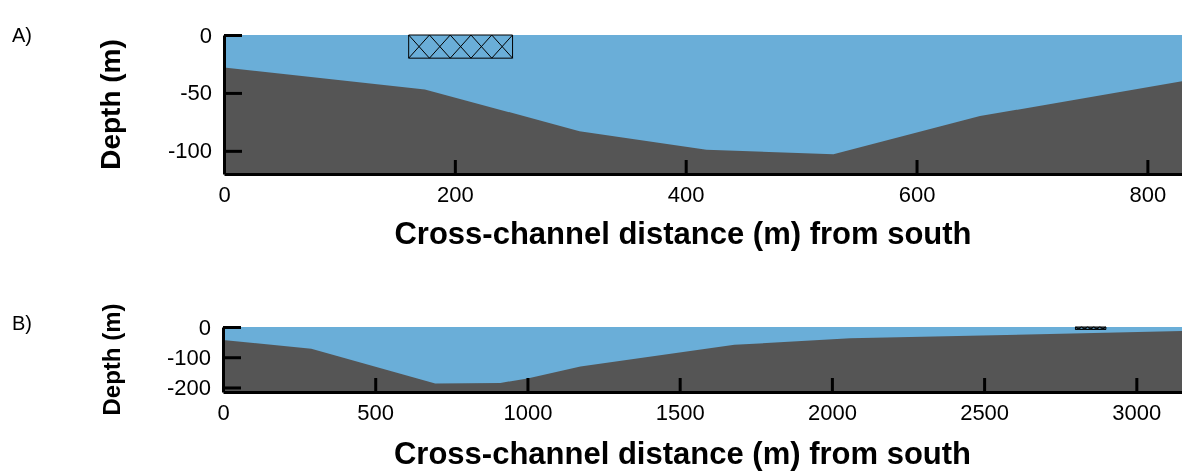 This screenshot has height=474, width=1182. I want to click on x-tick-label: 2500, so click(985, 412).